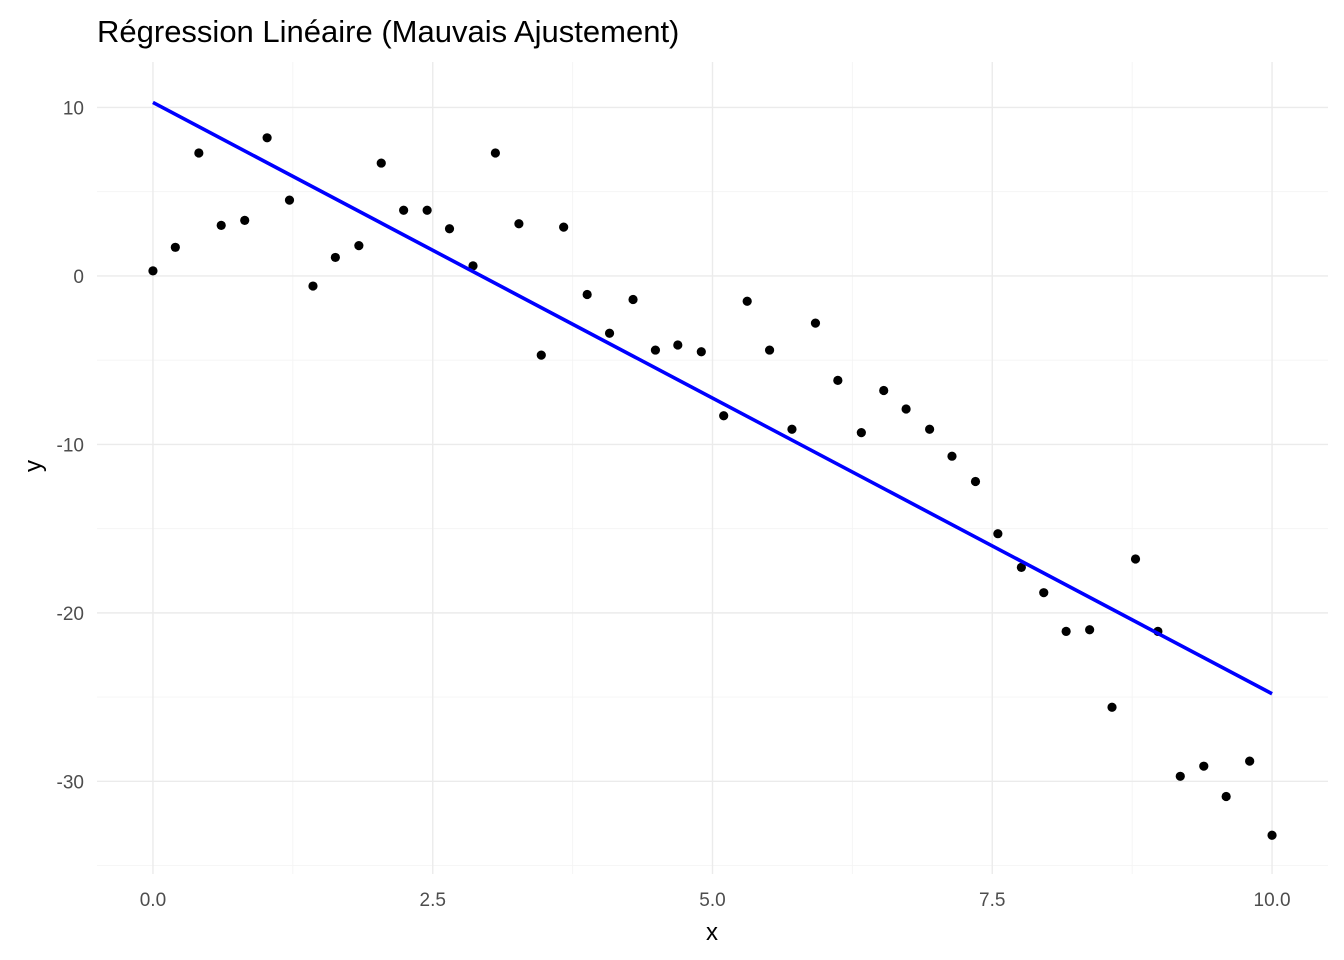  Describe the element at coordinates (712, 900) in the screenshot. I see `x-tick-label: 5.0` at that location.